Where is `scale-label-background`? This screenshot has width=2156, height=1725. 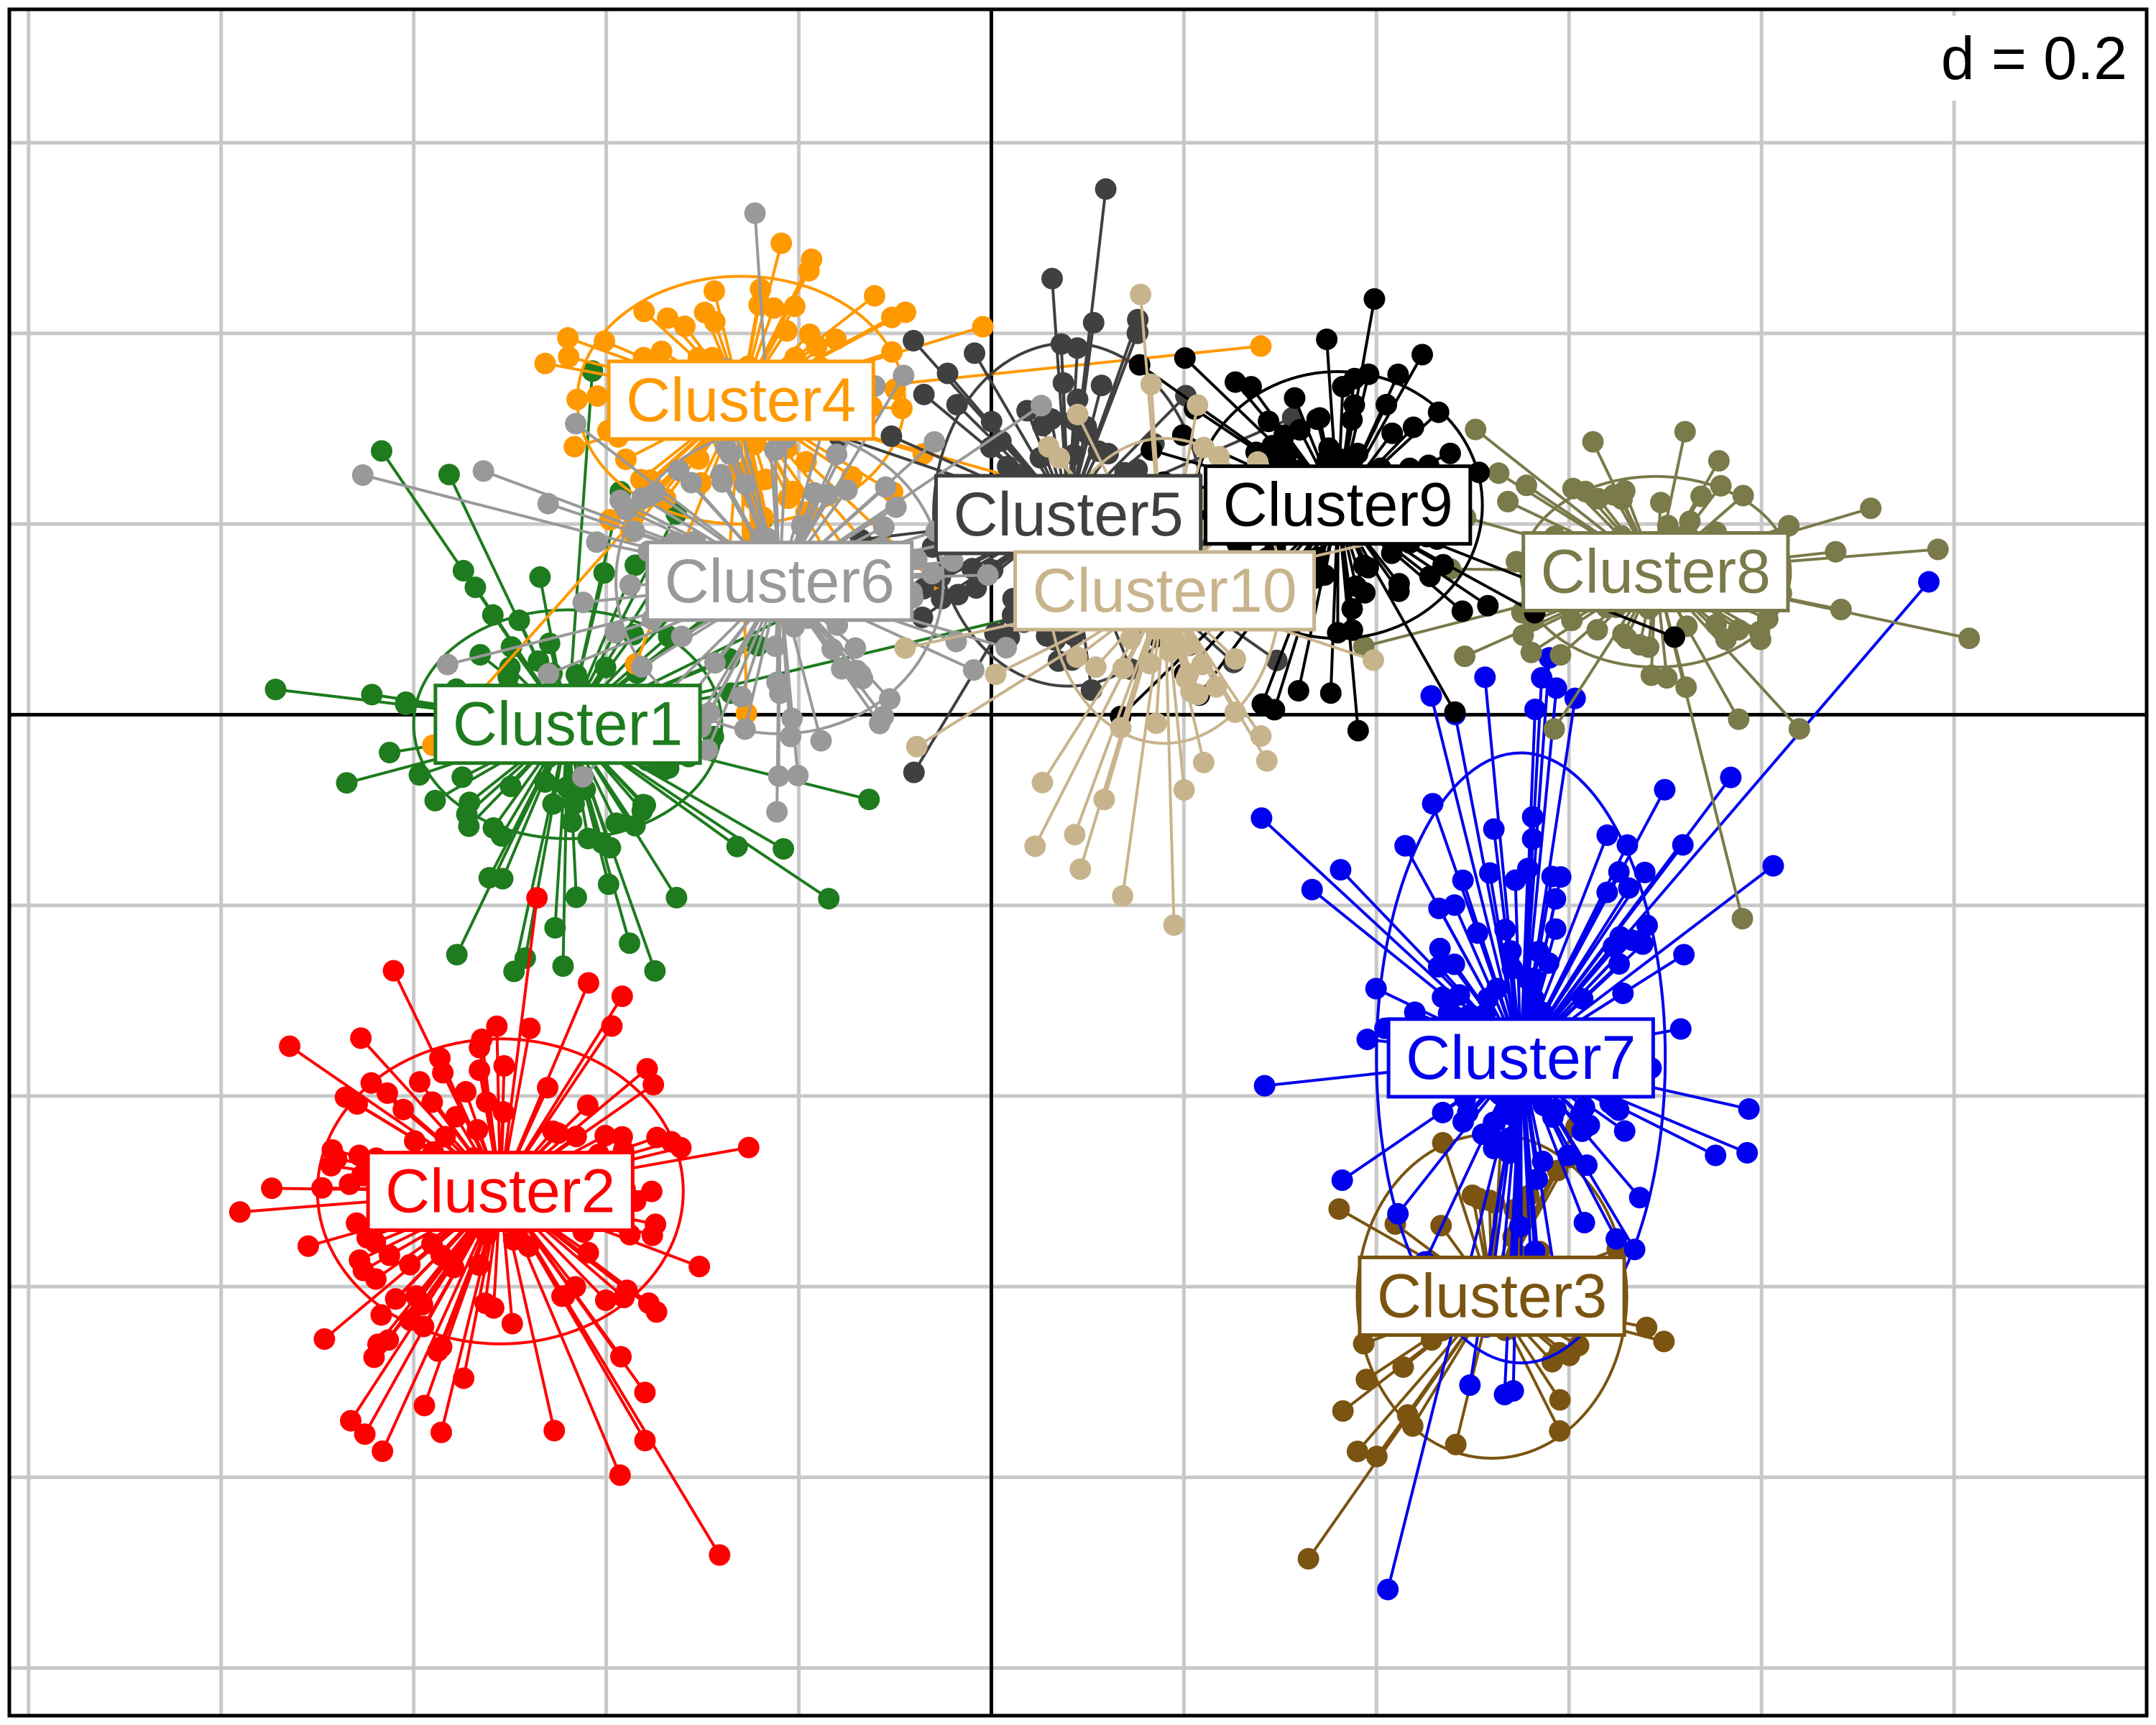 scale-label-background is located at coordinates (2012, 58).